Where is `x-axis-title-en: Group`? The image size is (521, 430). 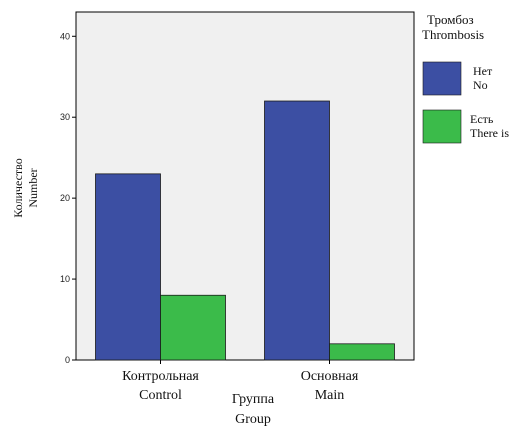
x-axis-title-en: Group is located at coordinates (253, 419).